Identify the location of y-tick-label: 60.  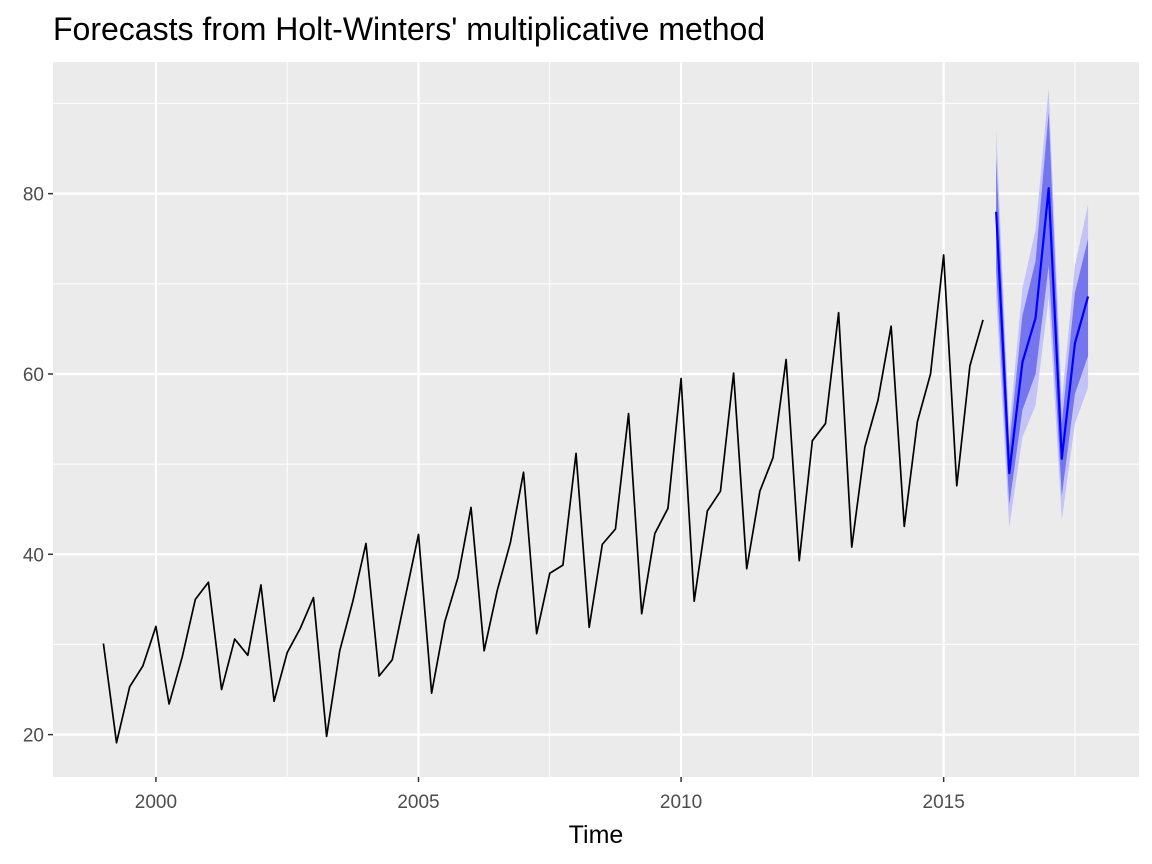
(33, 375).